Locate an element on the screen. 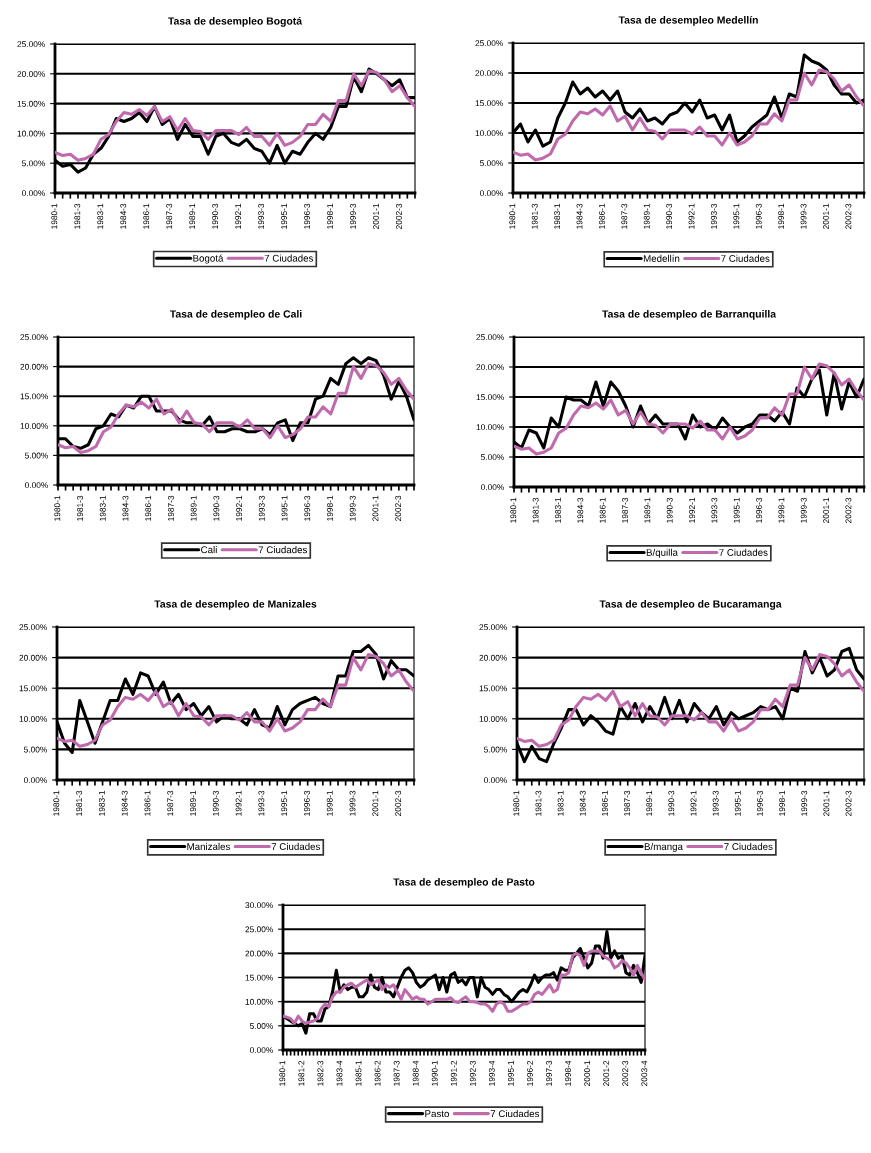 This screenshot has width=871, height=1153. legend-label: Pasto is located at coordinates (437, 1114).